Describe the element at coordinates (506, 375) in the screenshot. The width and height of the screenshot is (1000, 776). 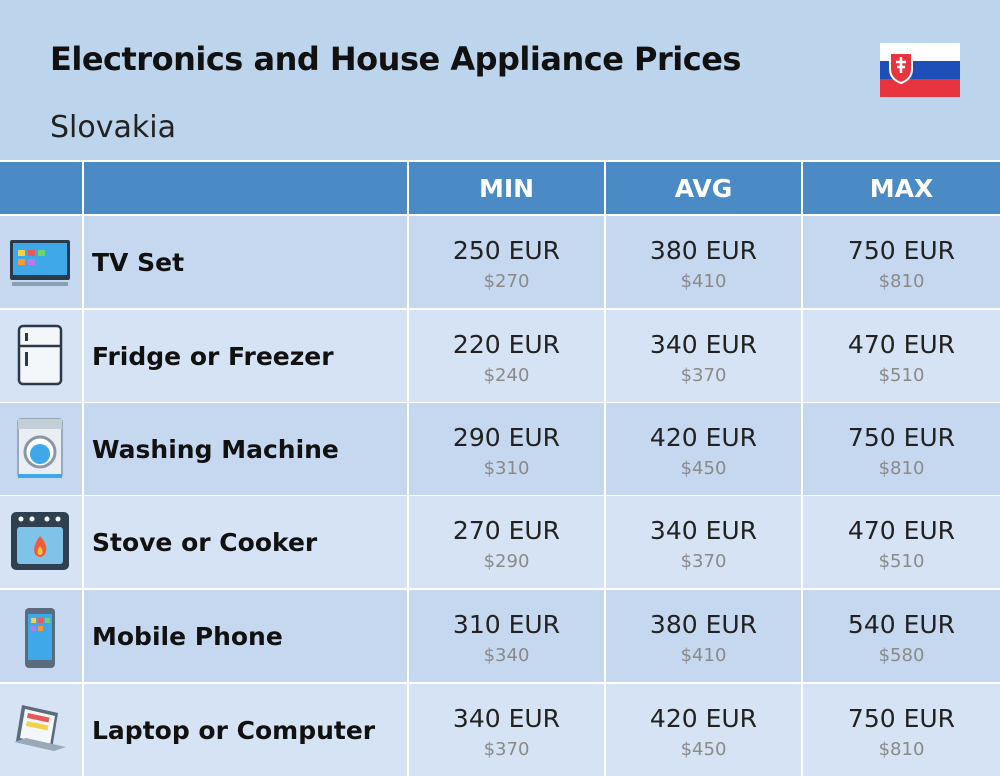
I see `usd-price: $240` at that location.